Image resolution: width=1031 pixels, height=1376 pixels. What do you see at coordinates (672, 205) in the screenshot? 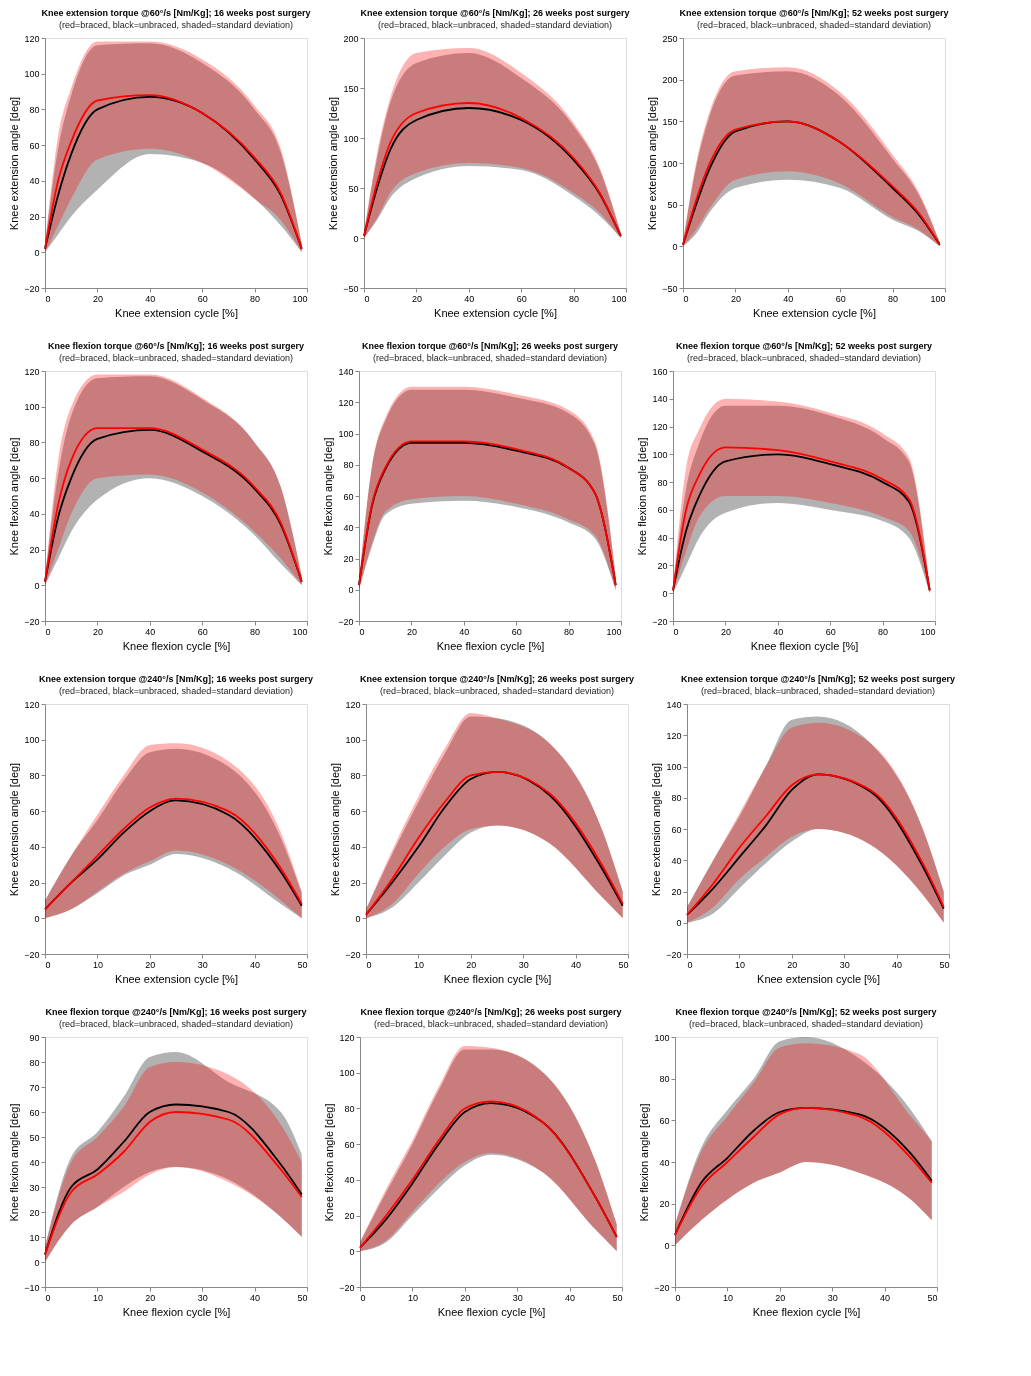
I see `y-tick-label: 50` at bounding box center [672, 205].